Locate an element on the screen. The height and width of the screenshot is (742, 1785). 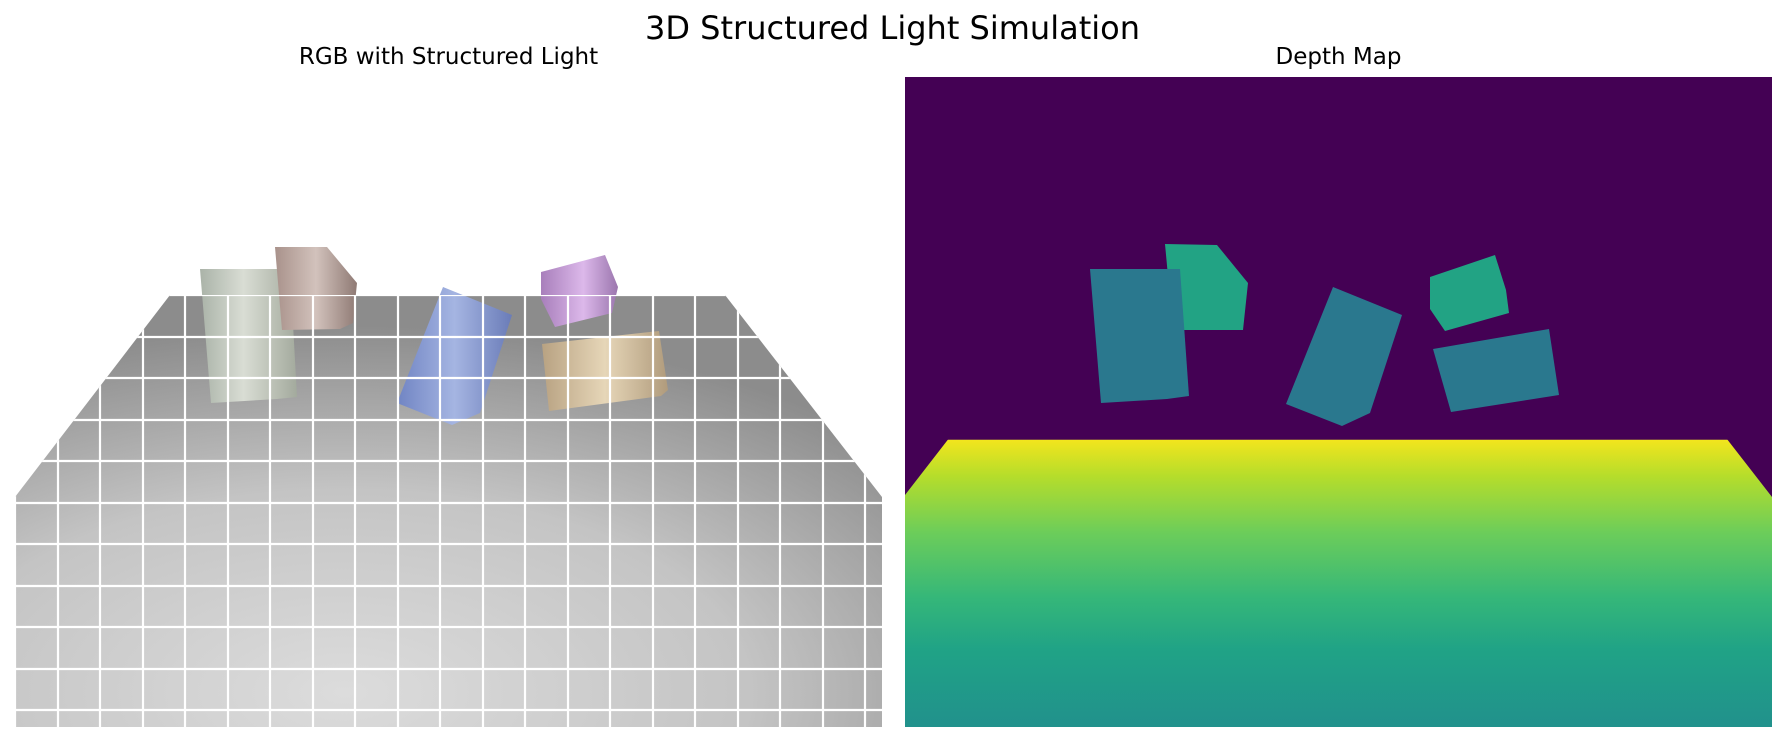
depth-tan-box is located at coordinates (1496, 370).